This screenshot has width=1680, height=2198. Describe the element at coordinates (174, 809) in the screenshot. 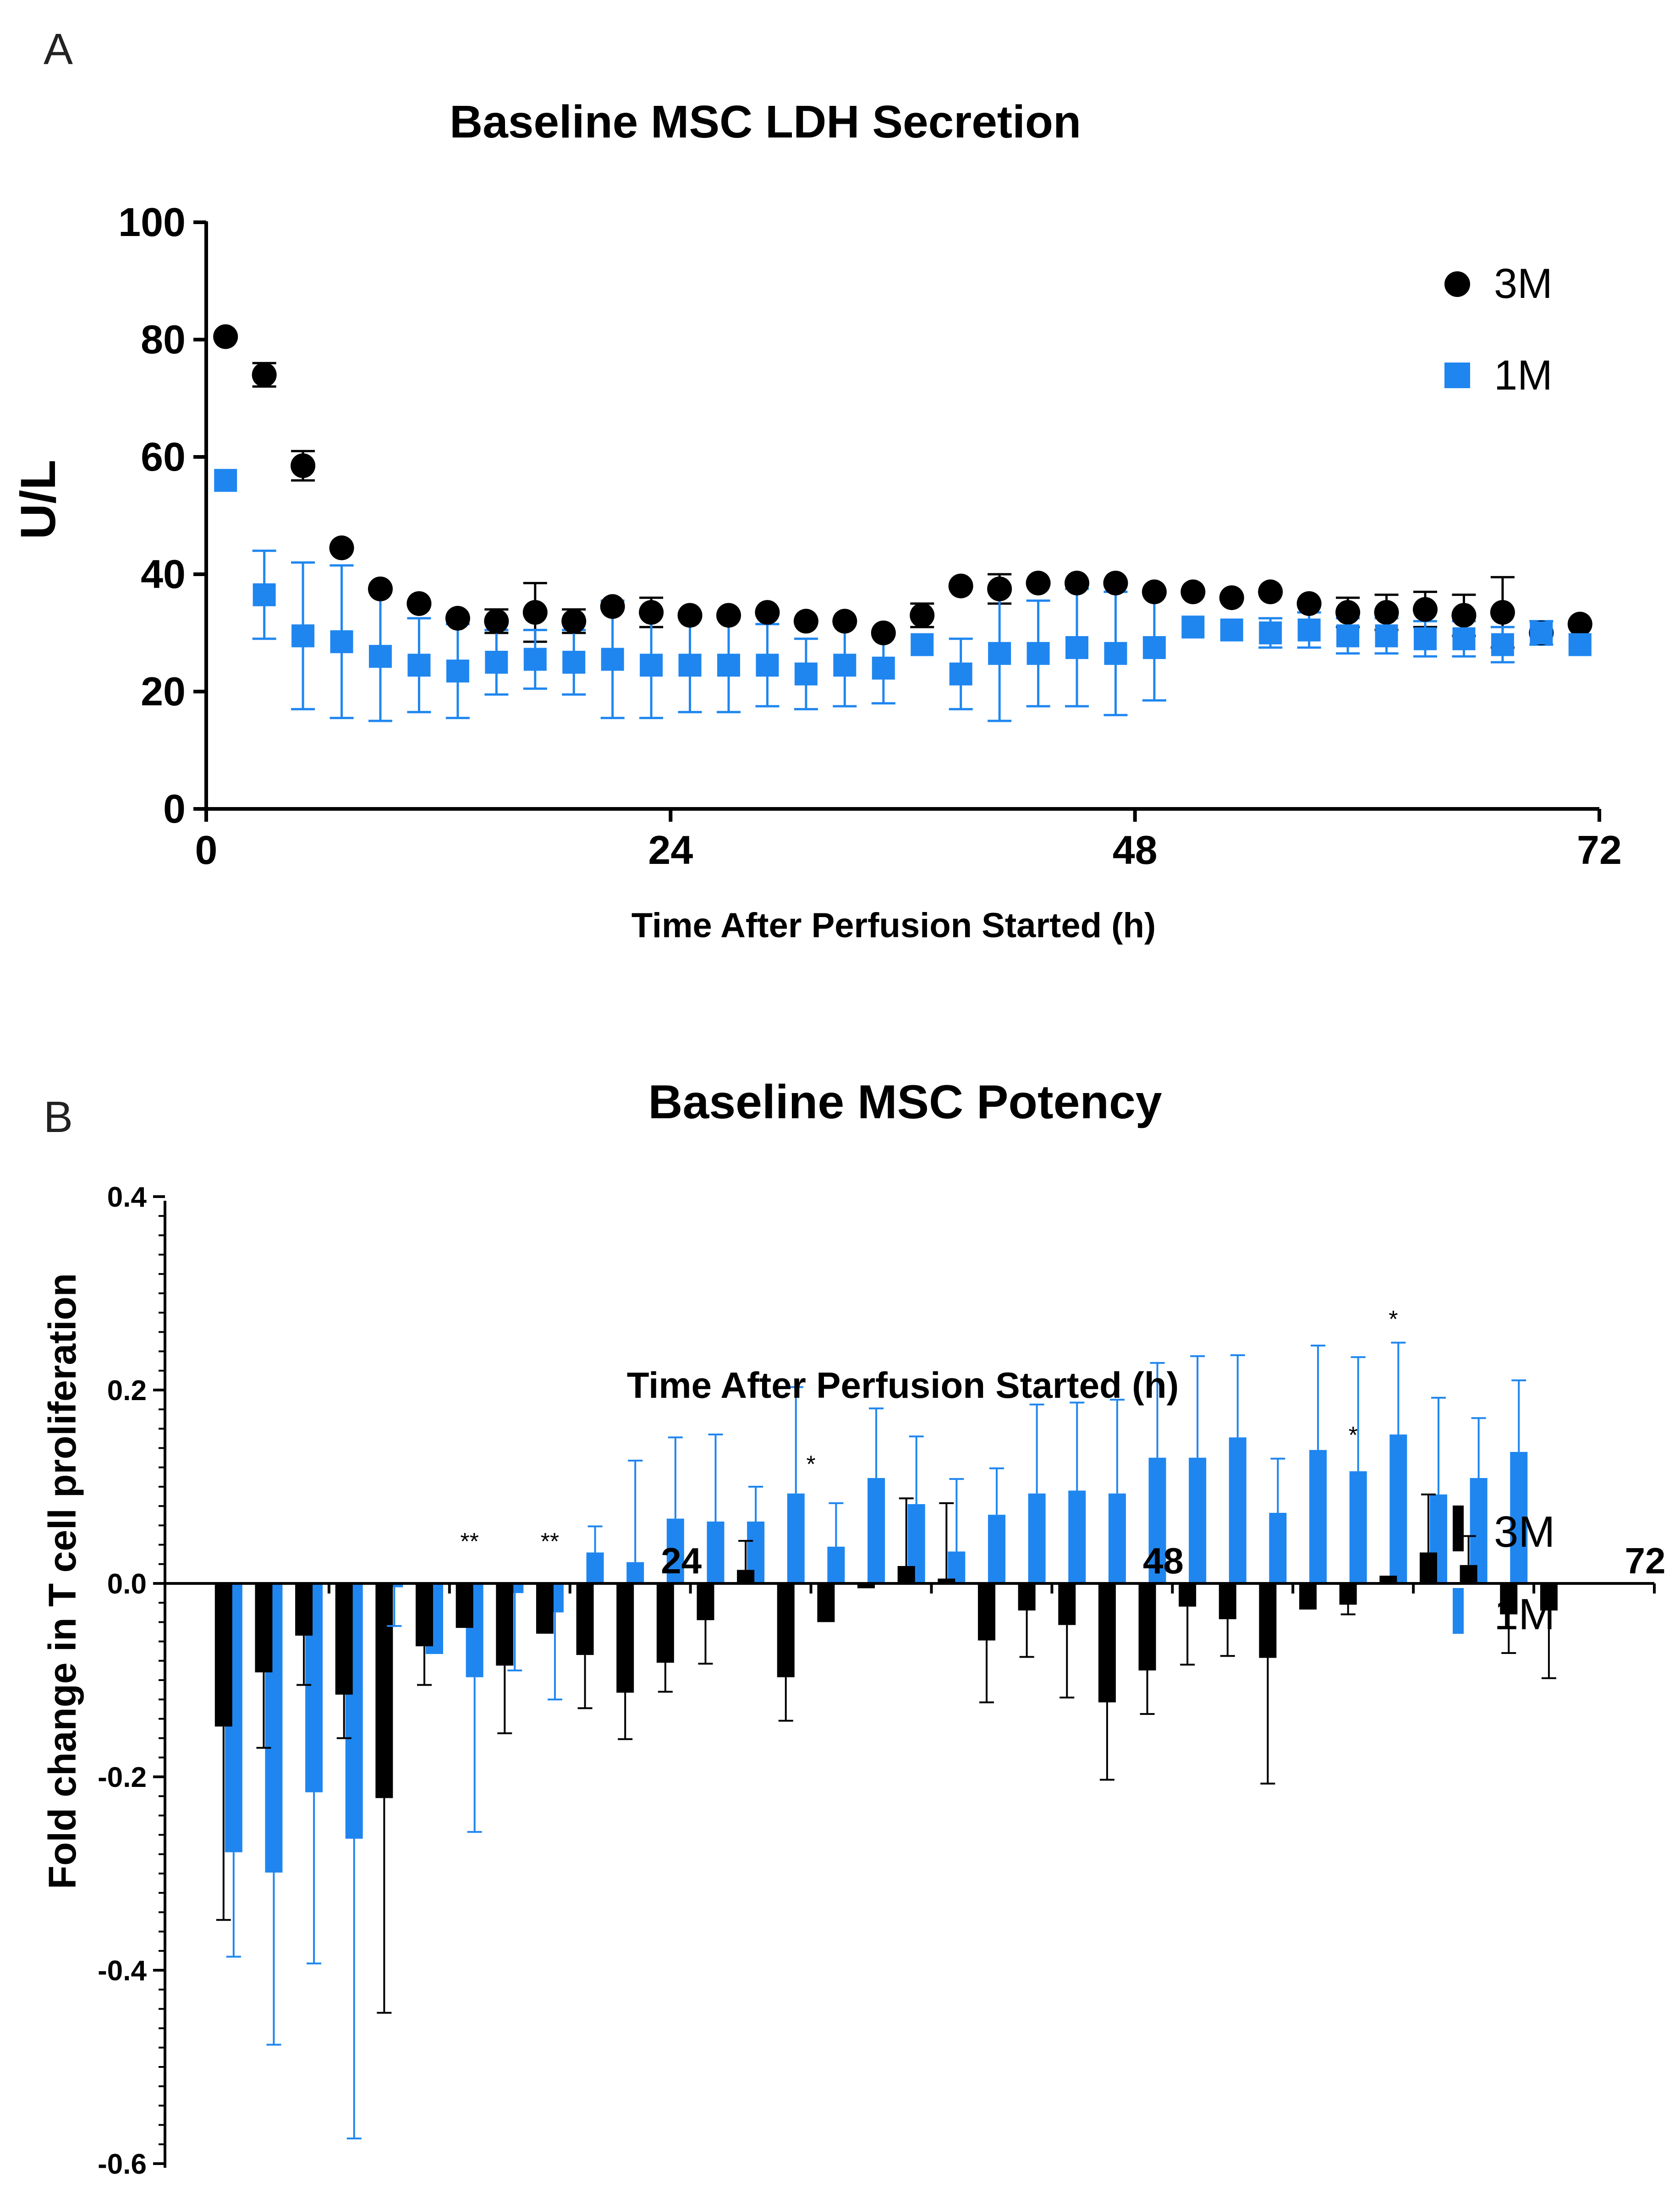

I see `y-tick-label: 0` at that location.